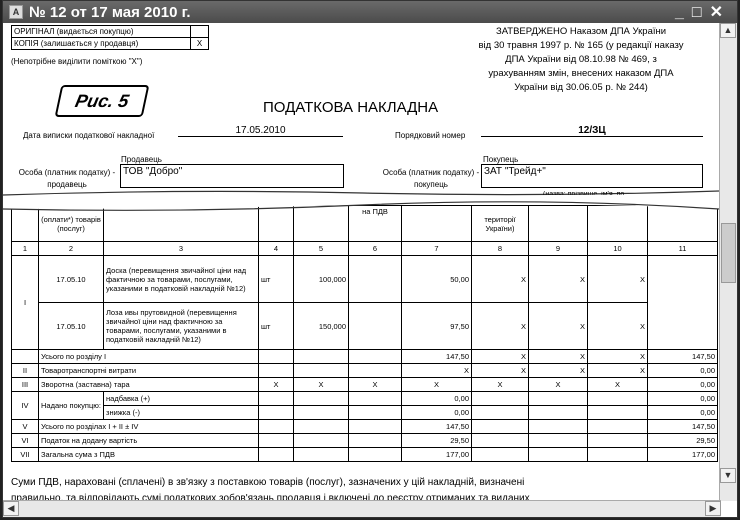  Describe the element at coordinates (375, 248) in the screenshot. I see `col-number: 6` at that location.